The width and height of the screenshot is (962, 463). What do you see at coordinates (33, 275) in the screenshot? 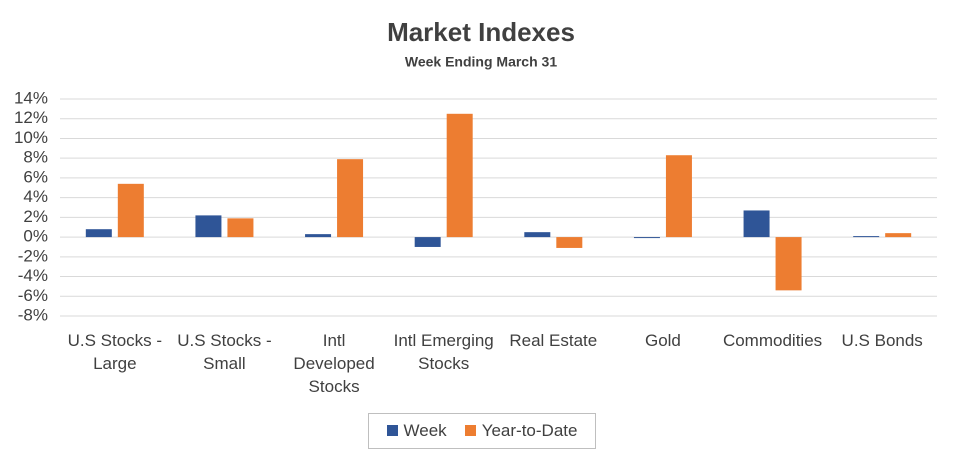
I see `y-tick-label: -4%` at bounding box center [33, 275].